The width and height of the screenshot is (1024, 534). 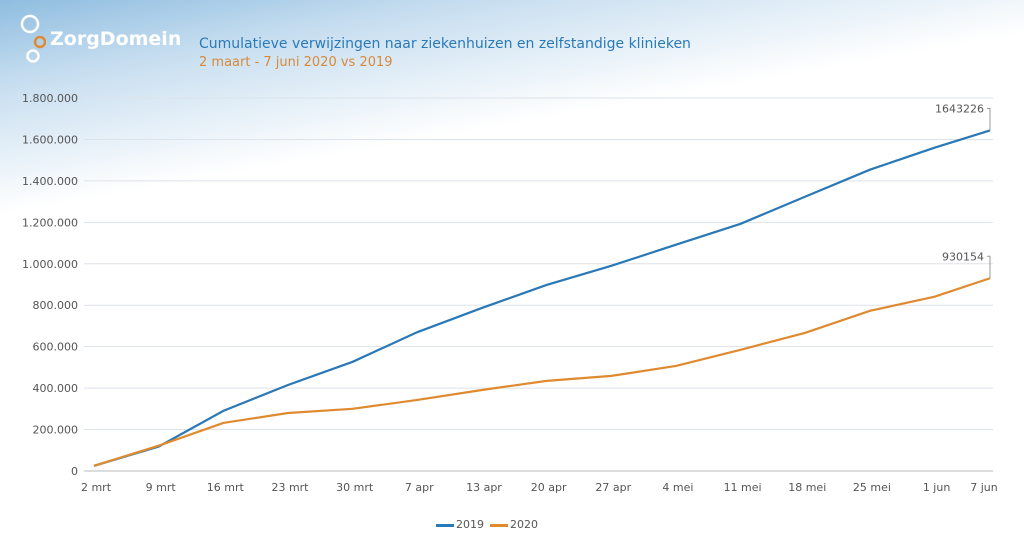 What do you see at coordinates (56, 388) in the screenshot?
I see `y-tick-label: 400.000` at bounding box center [56, 388].